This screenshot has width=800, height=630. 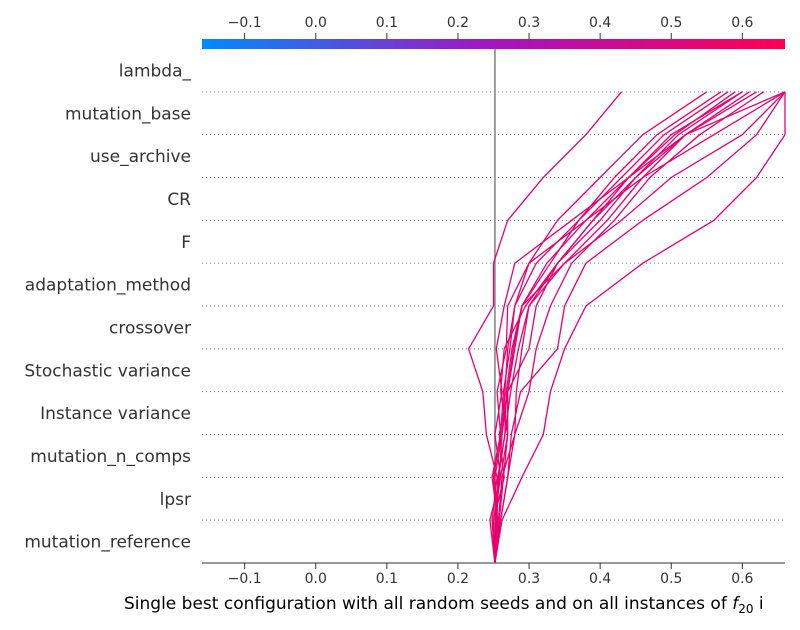 What do you see at coordinates (128, 114) in the screenshot?
I see `feature-label: mutation_base` at bounding box center [128, 114].